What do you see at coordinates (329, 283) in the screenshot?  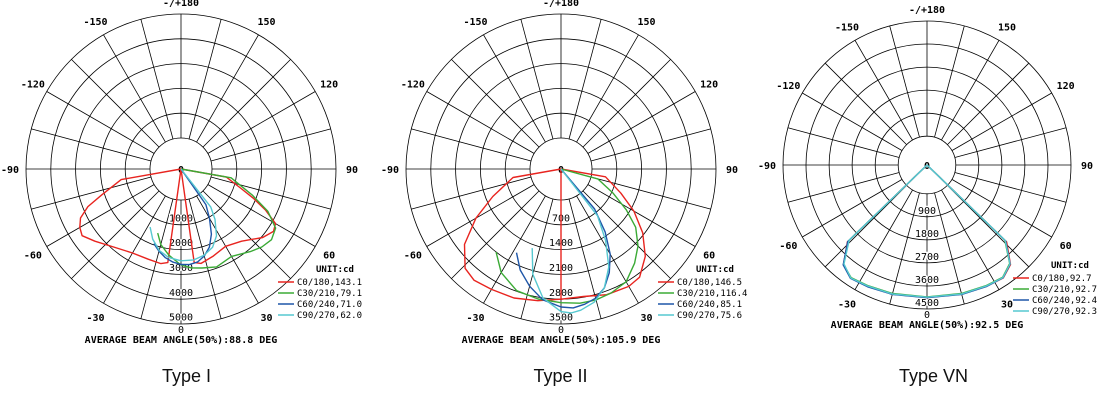 I see `legend-entry: C0/180,143.1` at bounding box center [329, 283].